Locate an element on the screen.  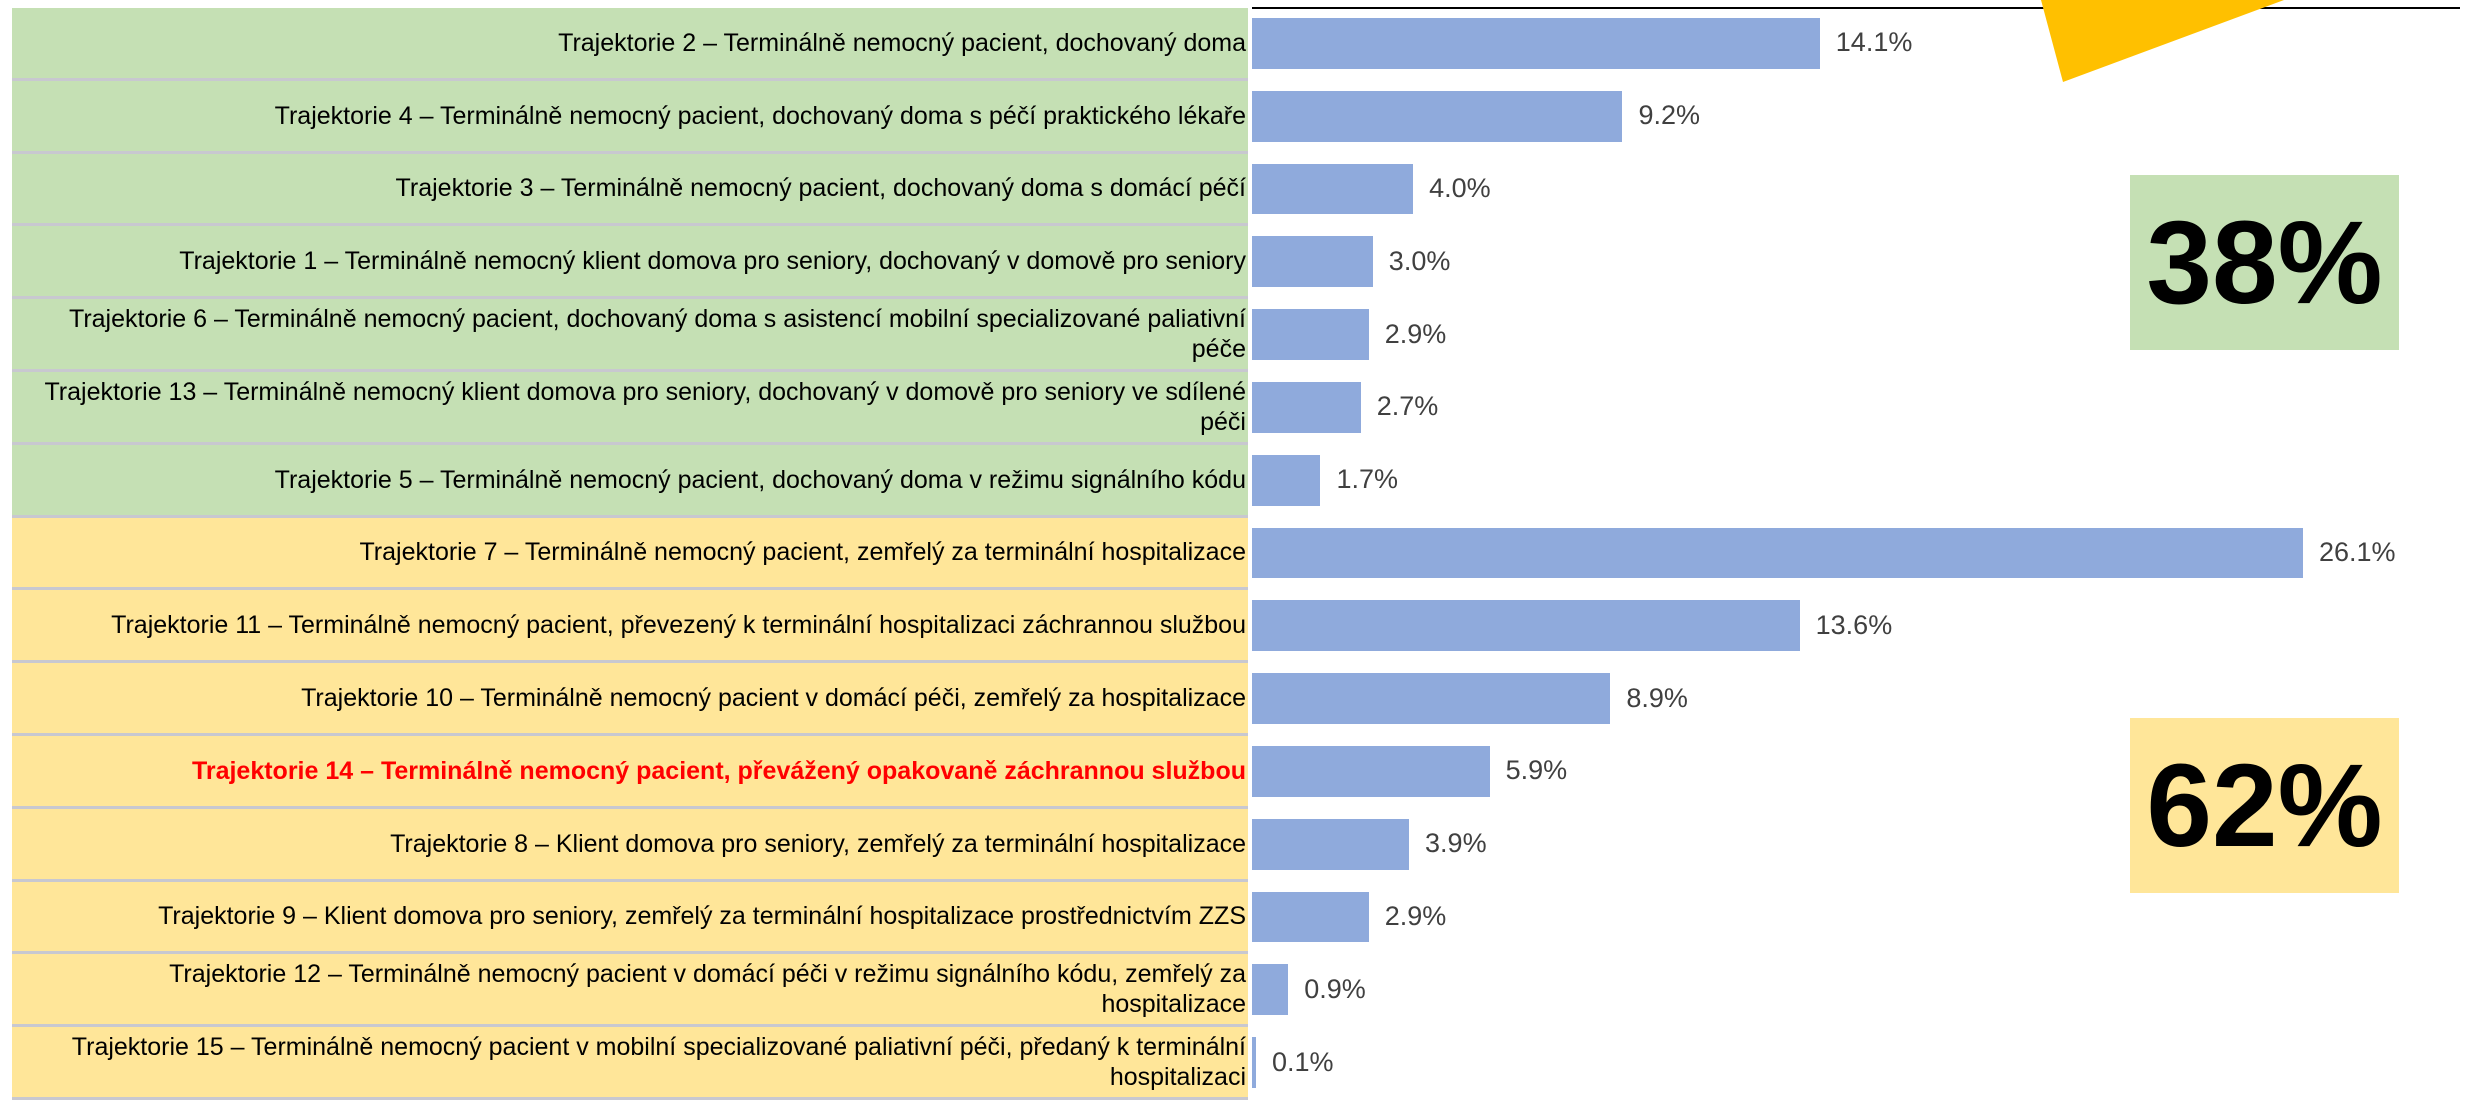
value-label: 0.1% is located at coordinates (1303, 1061).